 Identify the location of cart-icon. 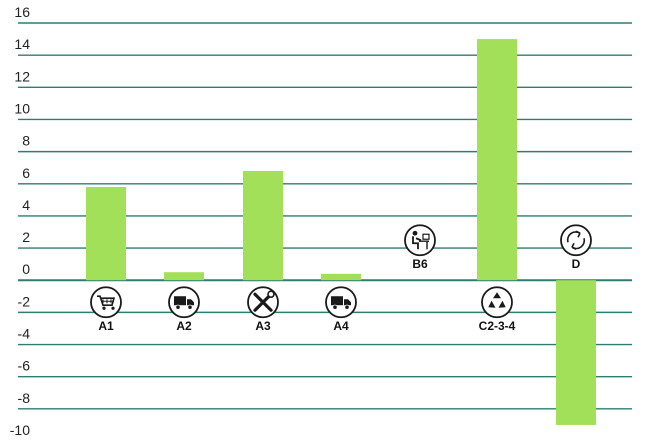
(106, 302).